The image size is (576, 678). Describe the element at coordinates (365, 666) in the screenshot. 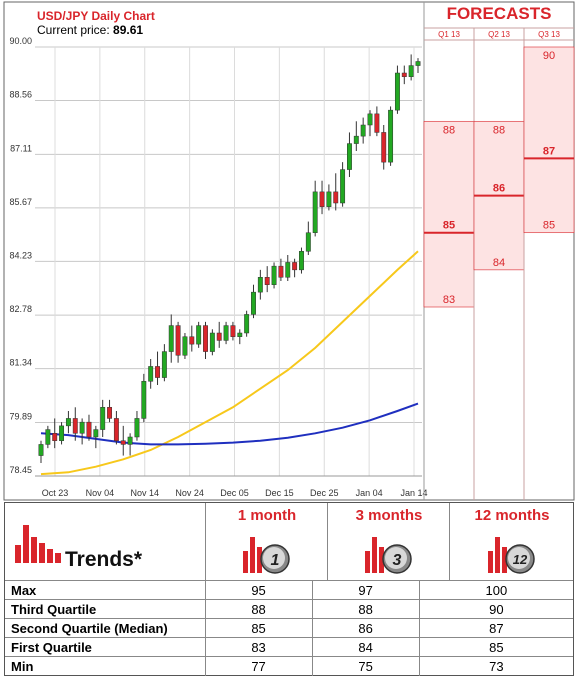

I see `row-value: 75` at that location.